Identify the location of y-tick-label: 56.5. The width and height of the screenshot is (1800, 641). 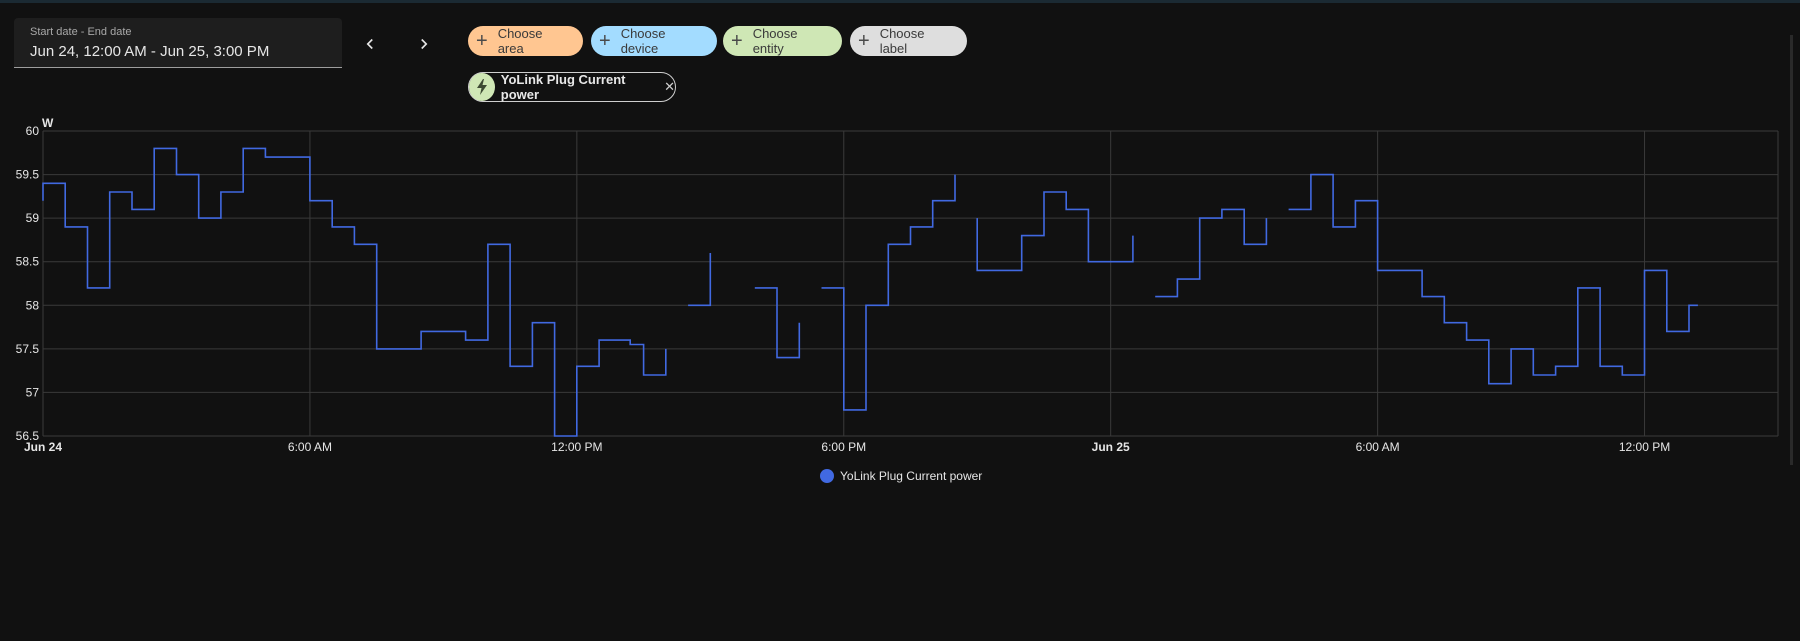
(28, 436).